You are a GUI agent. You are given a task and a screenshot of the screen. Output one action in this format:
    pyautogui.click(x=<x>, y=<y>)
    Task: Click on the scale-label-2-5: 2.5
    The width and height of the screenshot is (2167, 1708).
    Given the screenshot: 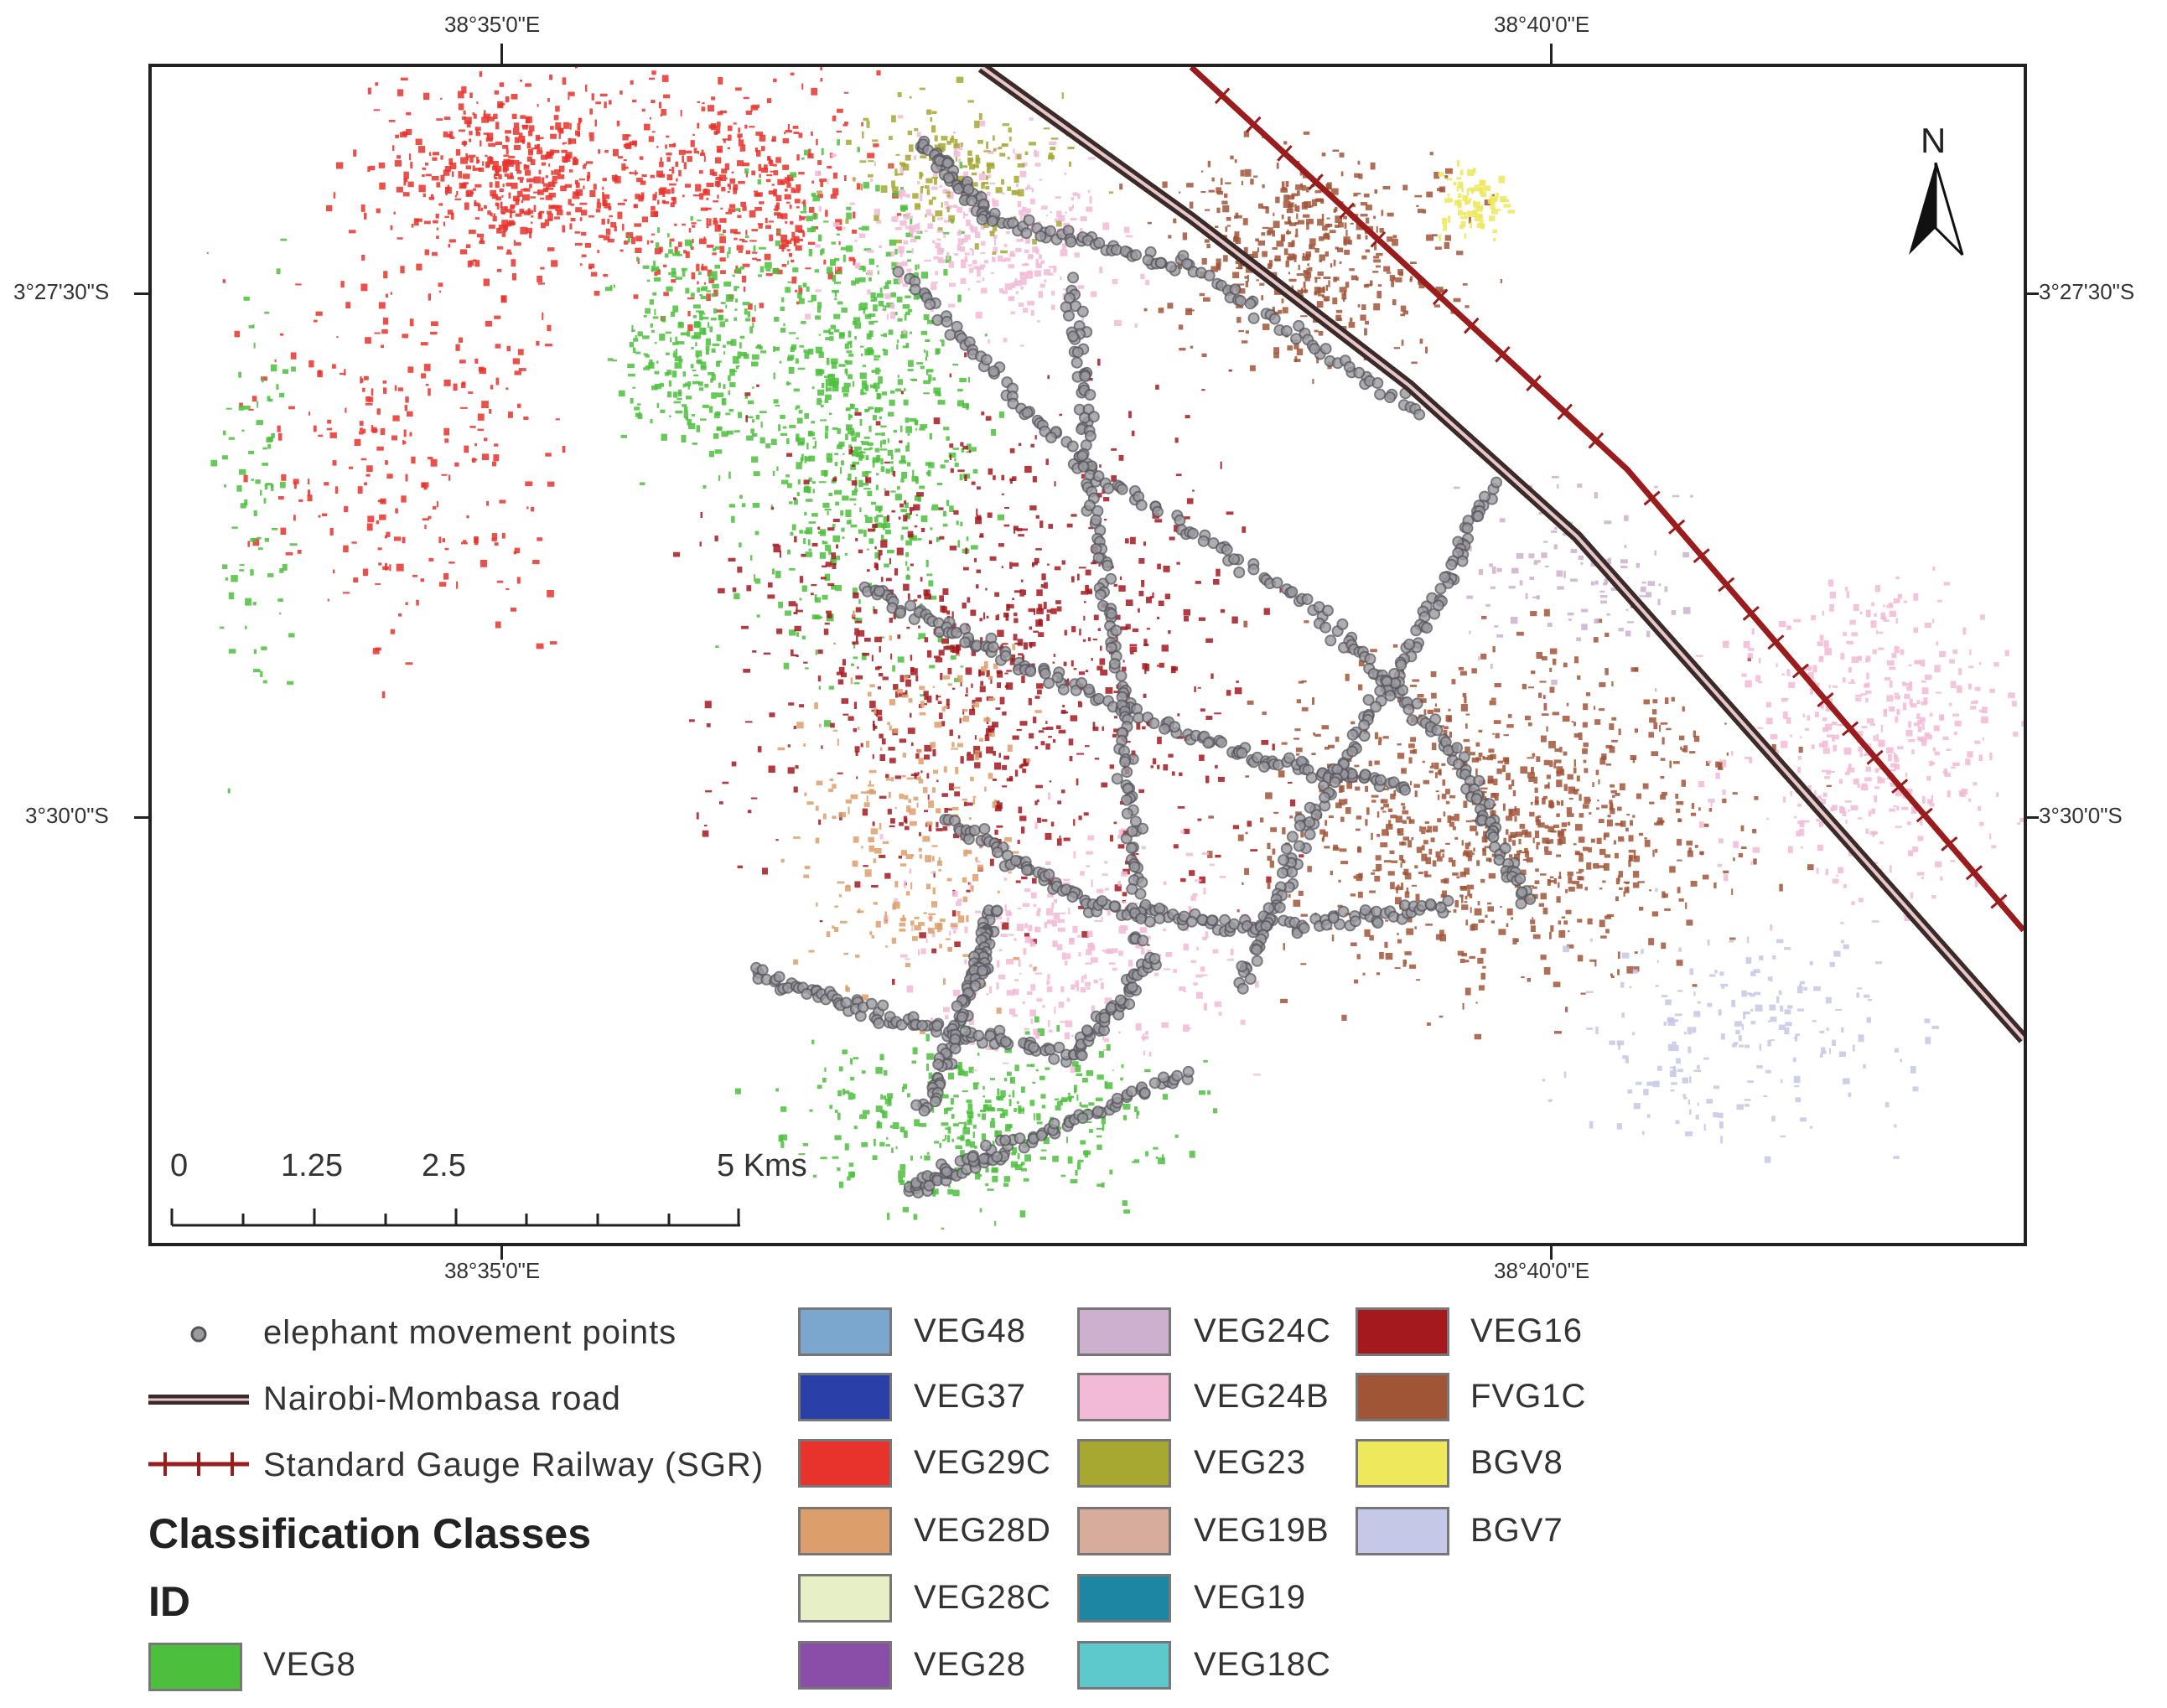 What is the action you would take?
    pyautogui.click(x=444, y=1165)
    